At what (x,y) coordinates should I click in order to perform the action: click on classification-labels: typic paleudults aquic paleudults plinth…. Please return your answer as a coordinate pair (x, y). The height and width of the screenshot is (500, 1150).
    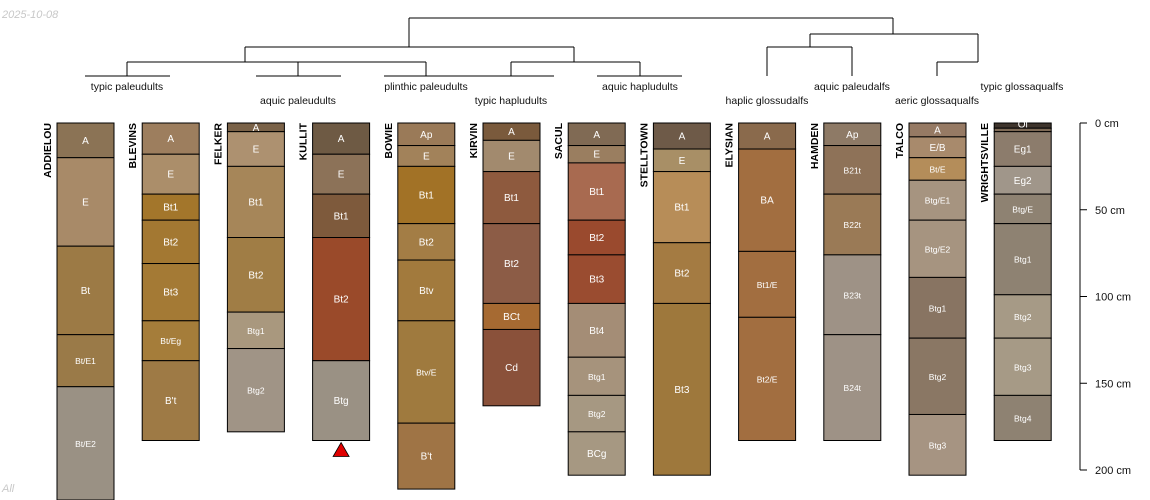
    Looking at the image, I should click on (577, 94).